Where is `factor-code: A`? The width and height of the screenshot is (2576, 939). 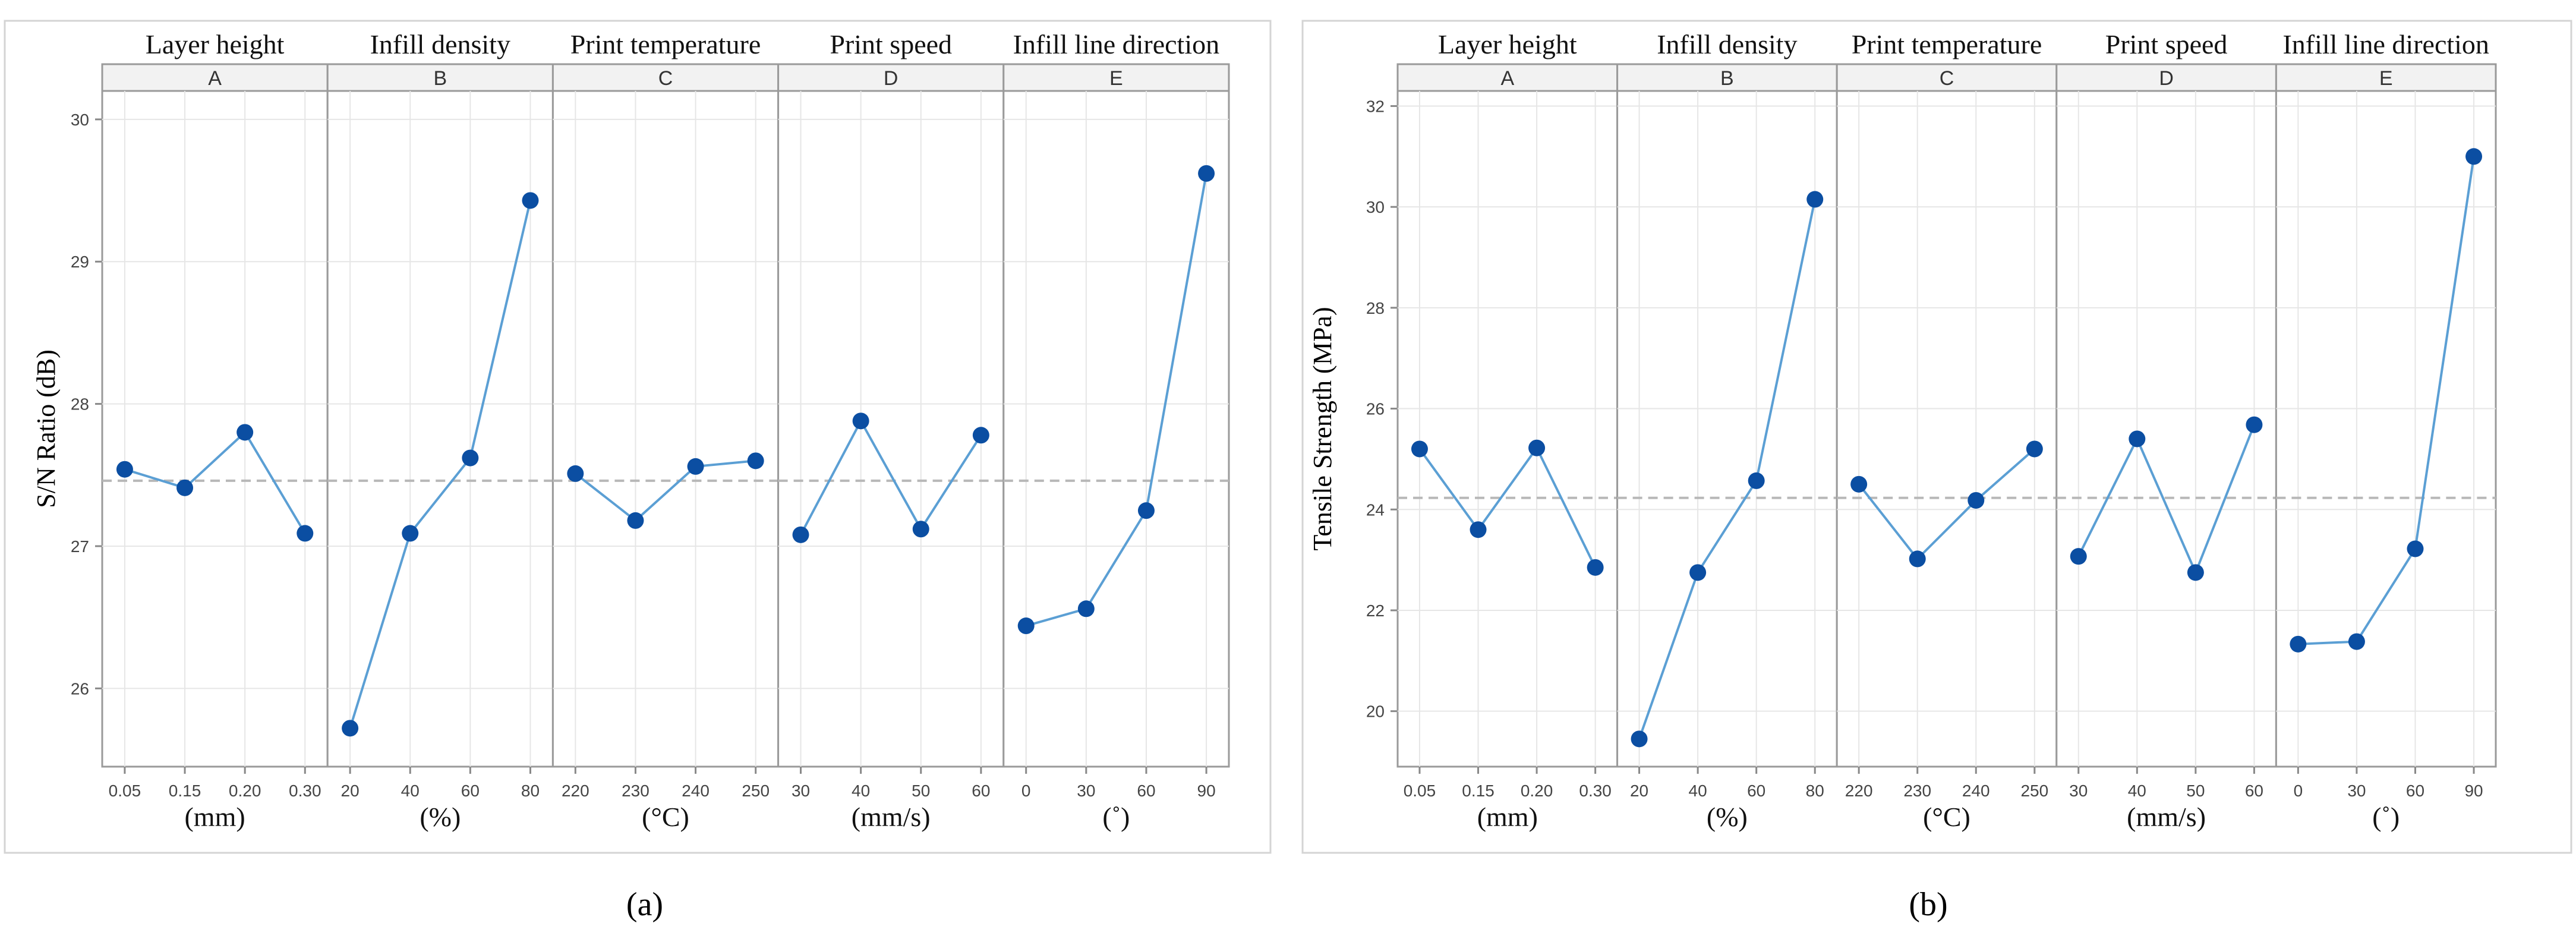
factor-code: A is located at coordinates (1507, 78).